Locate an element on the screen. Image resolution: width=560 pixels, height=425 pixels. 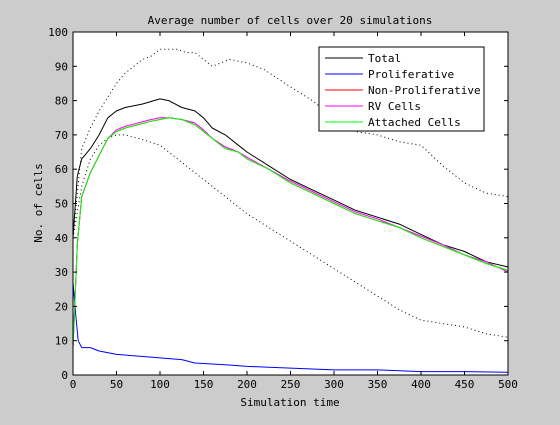
y-tick-label: 20 is located at coordinates (61, 306).